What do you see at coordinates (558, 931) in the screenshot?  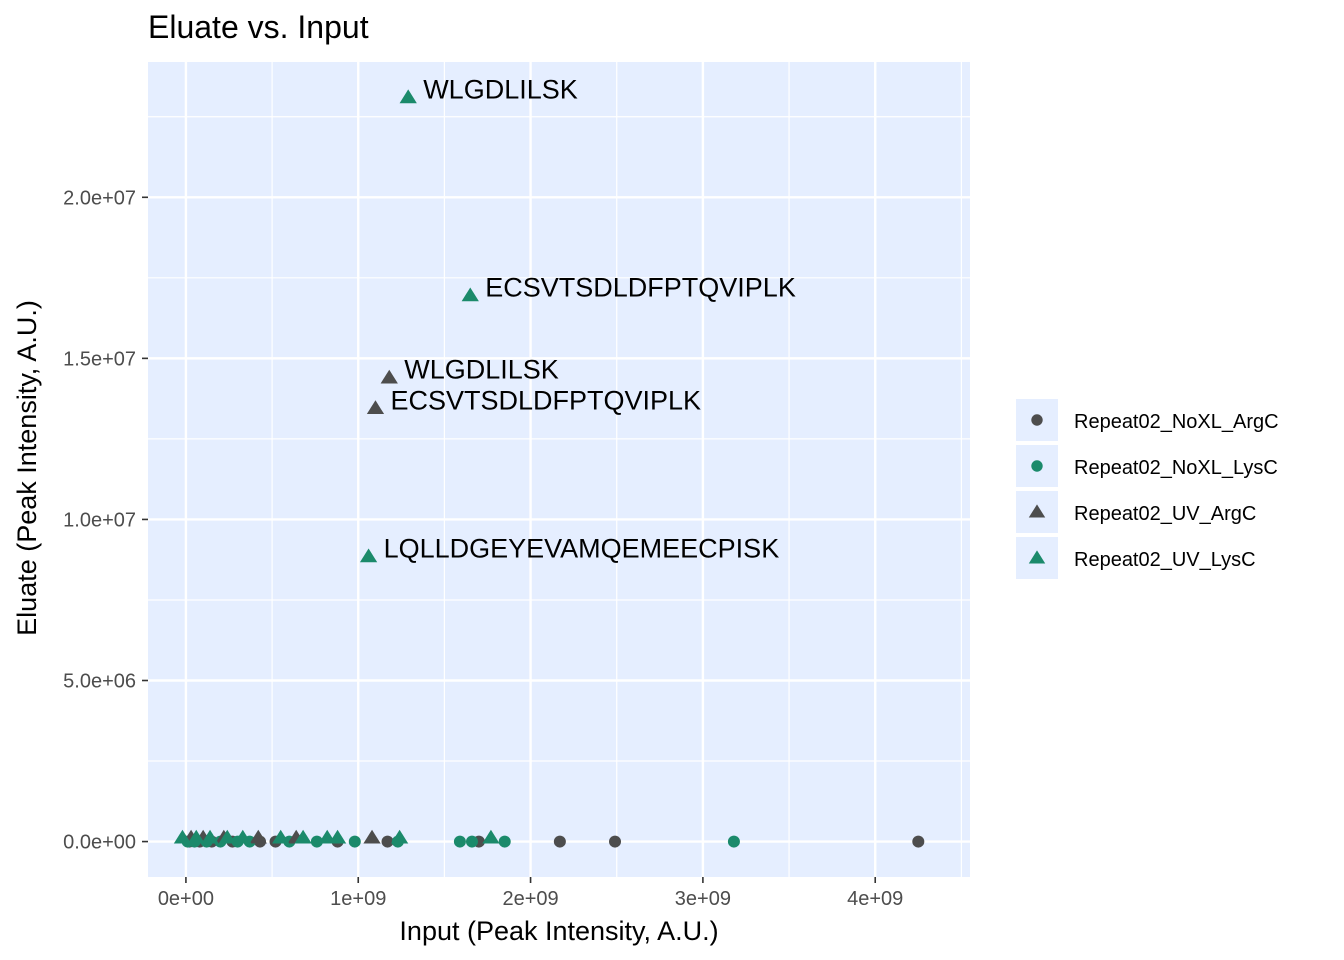 I see `x-axis-title: Input (Peak Intensity, A.U.)` at bounding box center [558, 931].